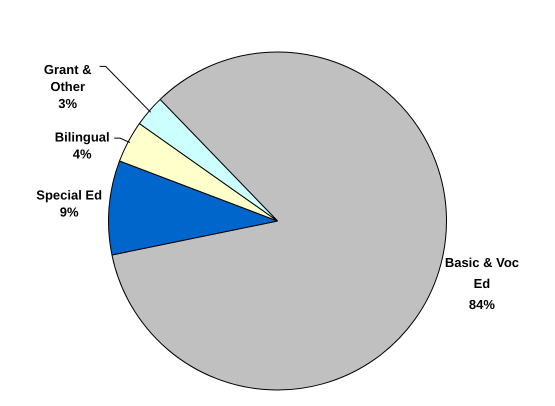  What do you see at coordinates (69, 194) in the screenshot?
I see `slice-label: Special Ed` at bounding box center [69, 194].